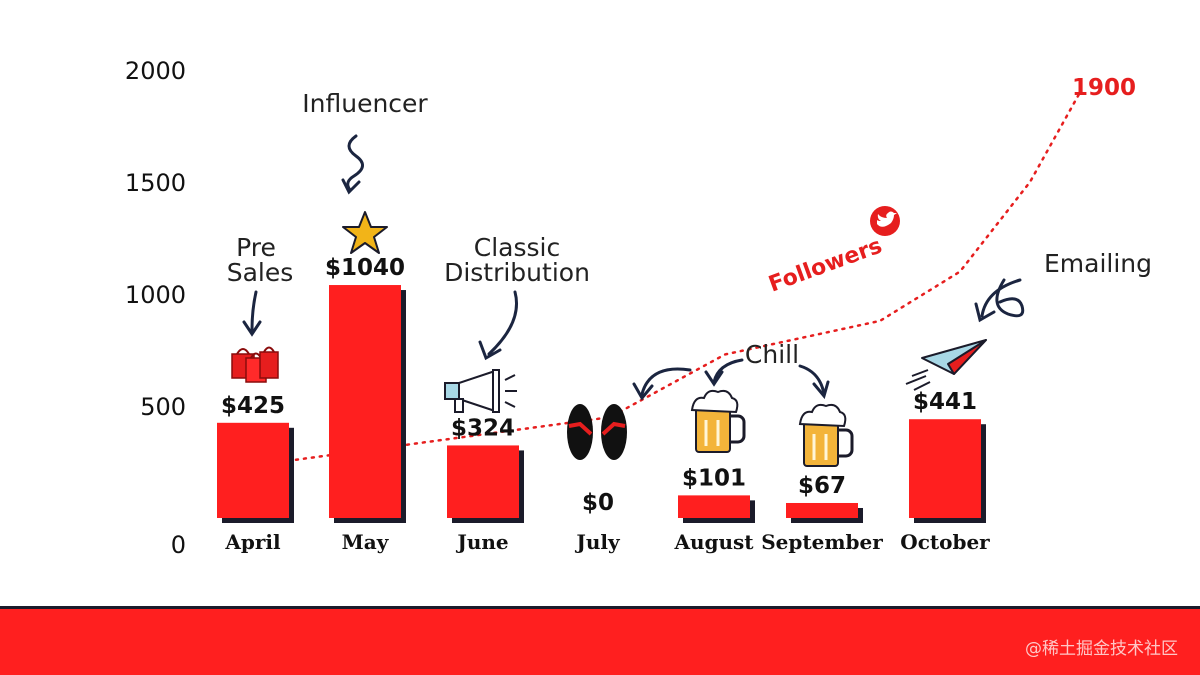 The height and width of the screenshot is (675, 1200). I want to click on chill-arrow-september-head, so click(821, 390).